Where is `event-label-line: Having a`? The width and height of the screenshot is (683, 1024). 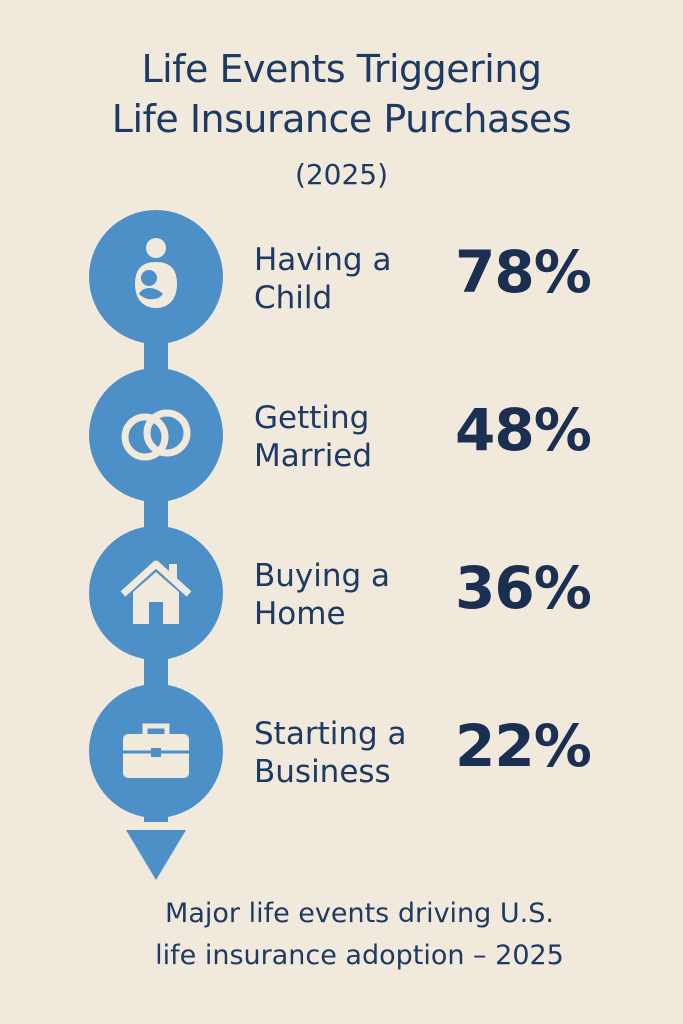 event-label-line: Having a is located at coordinates (323, 260).